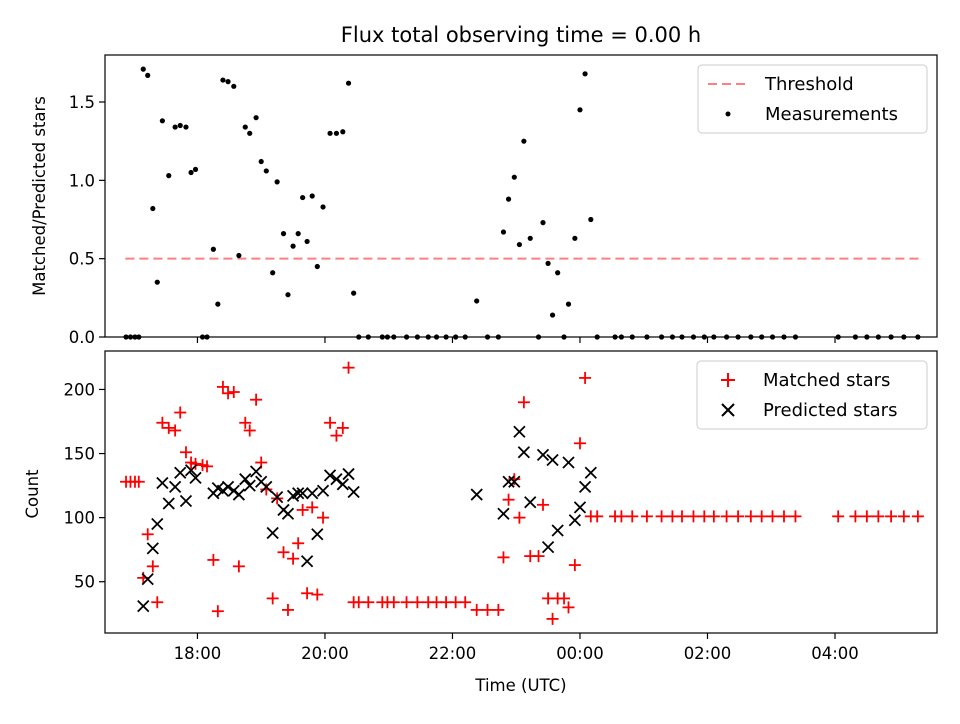  Describe the element at coordinates (520, 685) in the screenshot. I see `x-axis-label: Time (UTC)` at that location.